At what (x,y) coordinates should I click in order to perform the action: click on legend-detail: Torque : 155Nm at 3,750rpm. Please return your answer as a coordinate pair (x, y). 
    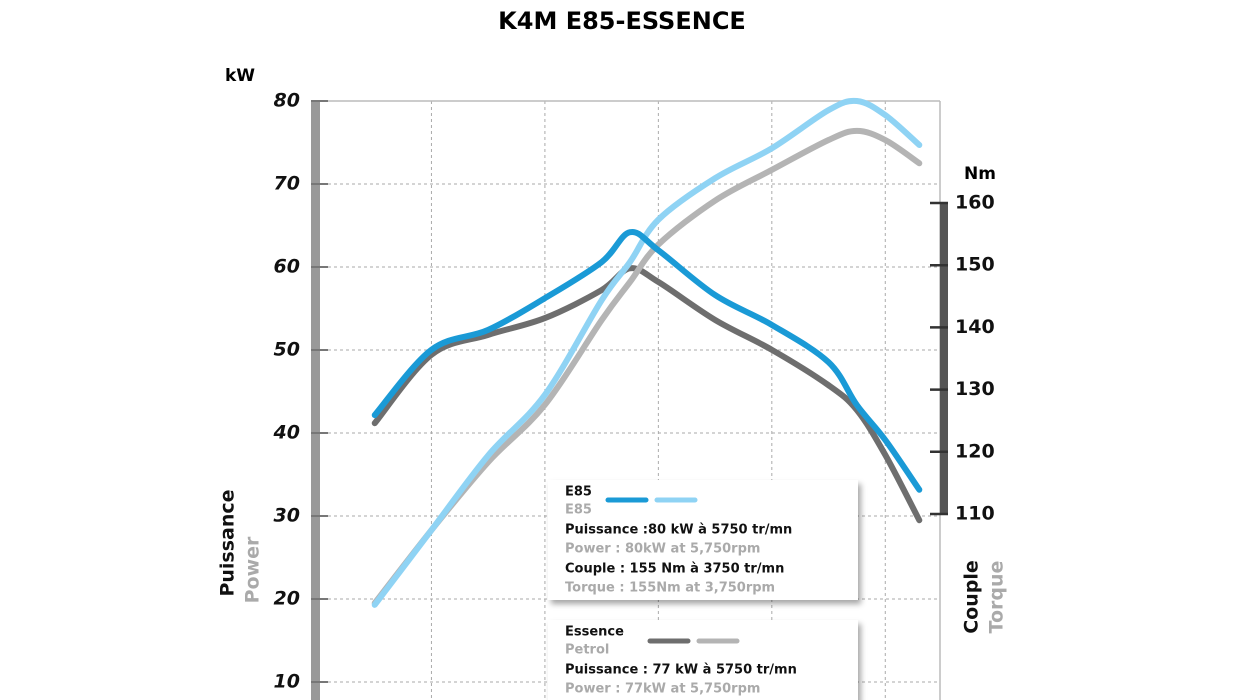
    Looking at the image, I should click on (670, 588).